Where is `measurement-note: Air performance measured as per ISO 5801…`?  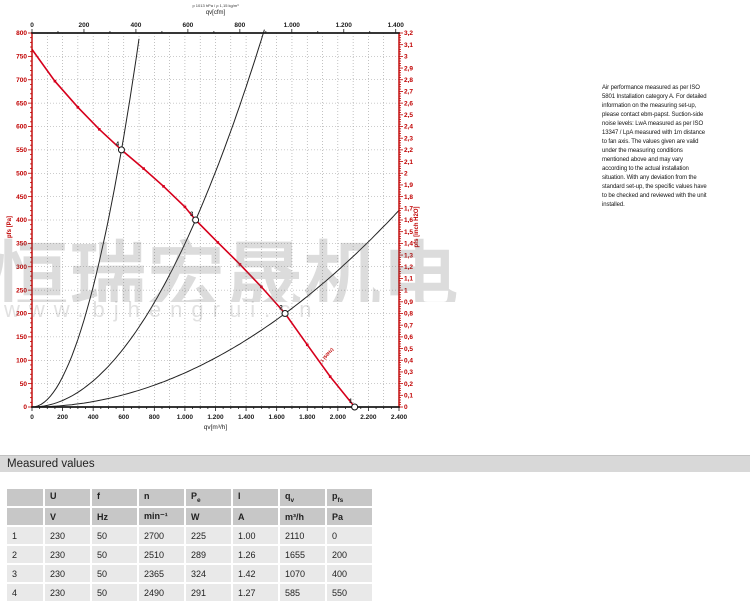
measurement-note: Air performance measured as per ISO 5801… is located at coordinates (654, 146).